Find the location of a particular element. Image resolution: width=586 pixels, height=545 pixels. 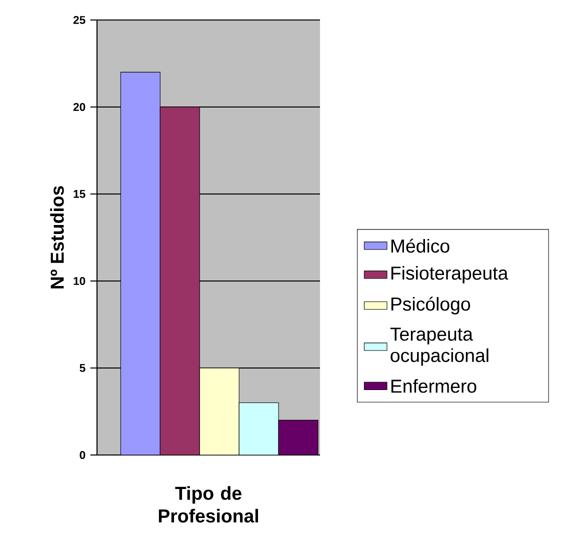

y-tick-label: 10 is located at coordinates (80, 280).